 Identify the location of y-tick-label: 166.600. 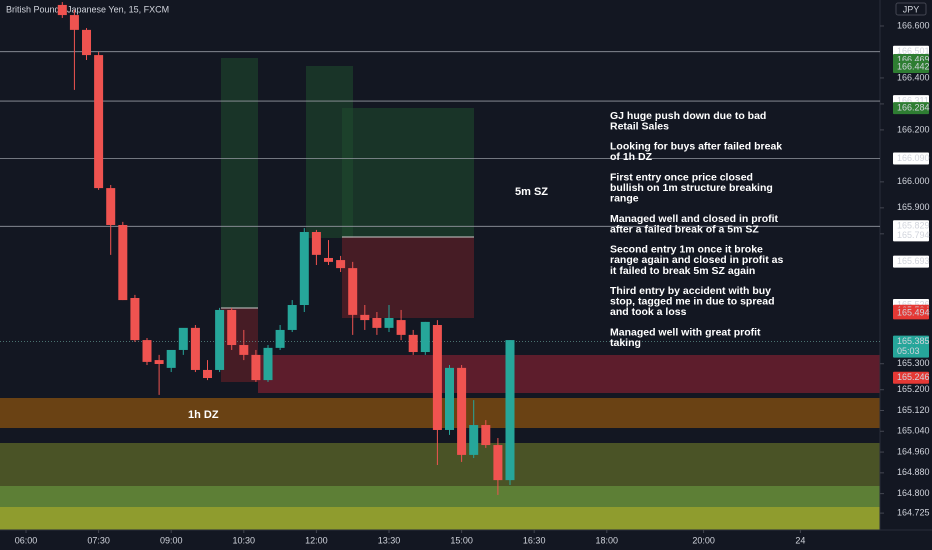
(913, 25).